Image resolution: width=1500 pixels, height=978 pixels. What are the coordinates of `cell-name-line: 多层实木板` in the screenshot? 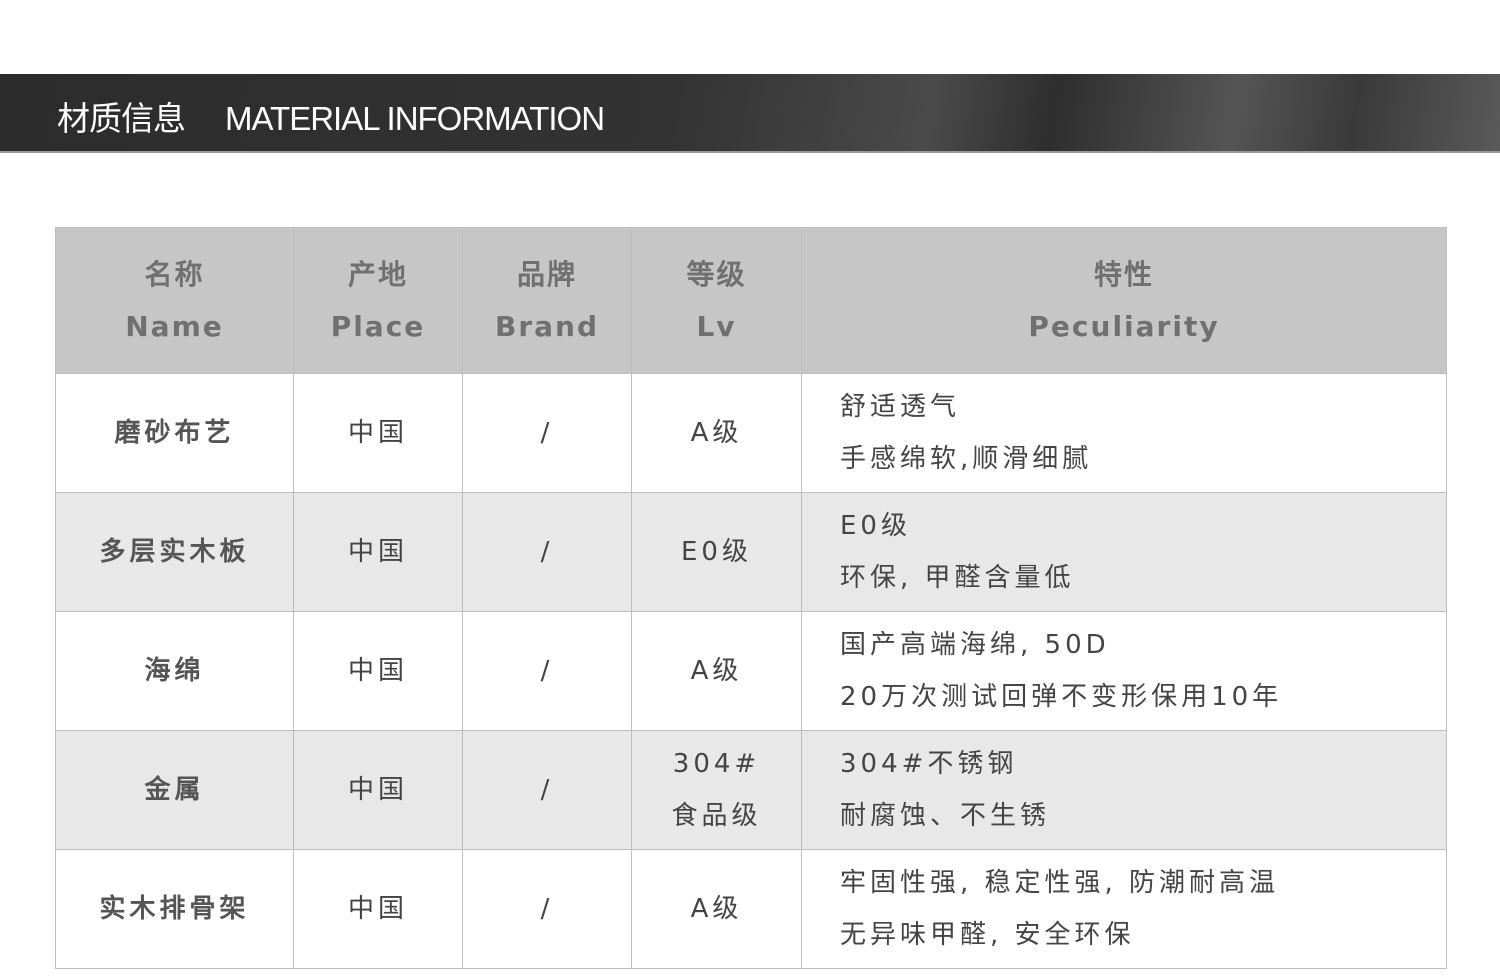 It's located at (174, 552).